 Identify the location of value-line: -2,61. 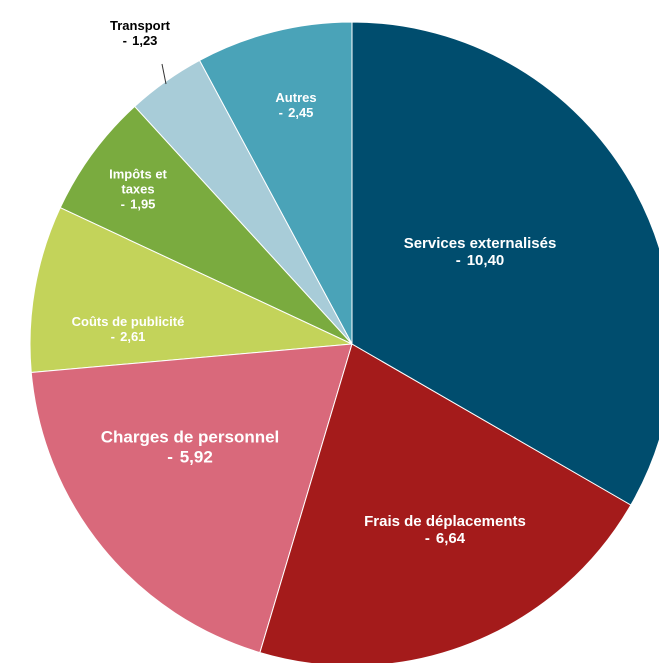
(128, 337).